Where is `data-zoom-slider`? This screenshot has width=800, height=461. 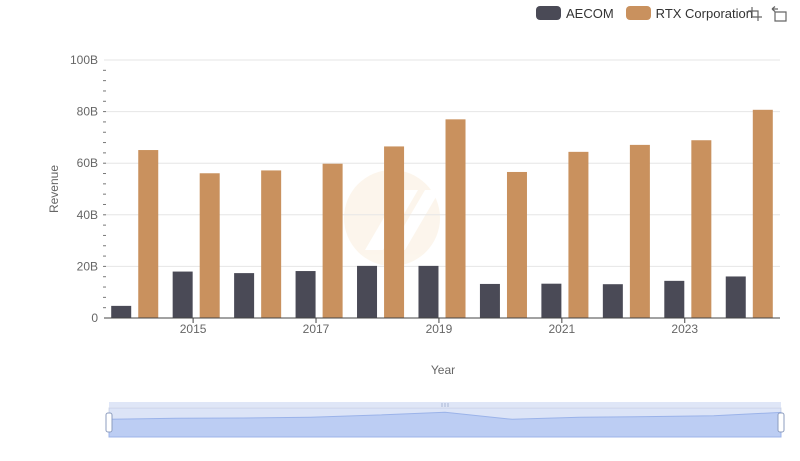 data-zoom-slider is located at coordinates (445, 420).